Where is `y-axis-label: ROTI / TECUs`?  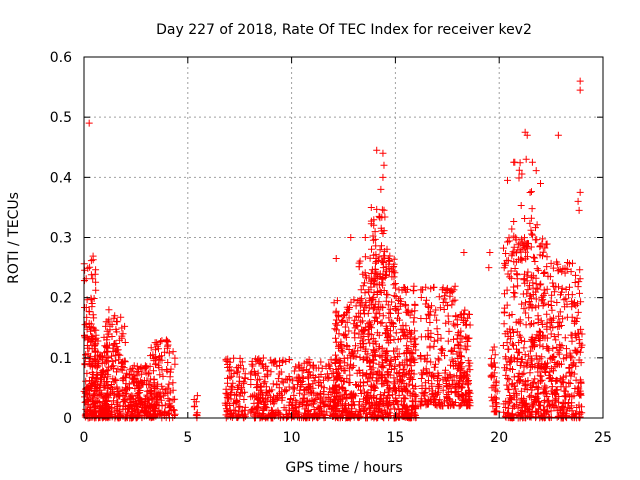
y-axis-label: ROTI / TECUs is located at coordinates (14, 238).